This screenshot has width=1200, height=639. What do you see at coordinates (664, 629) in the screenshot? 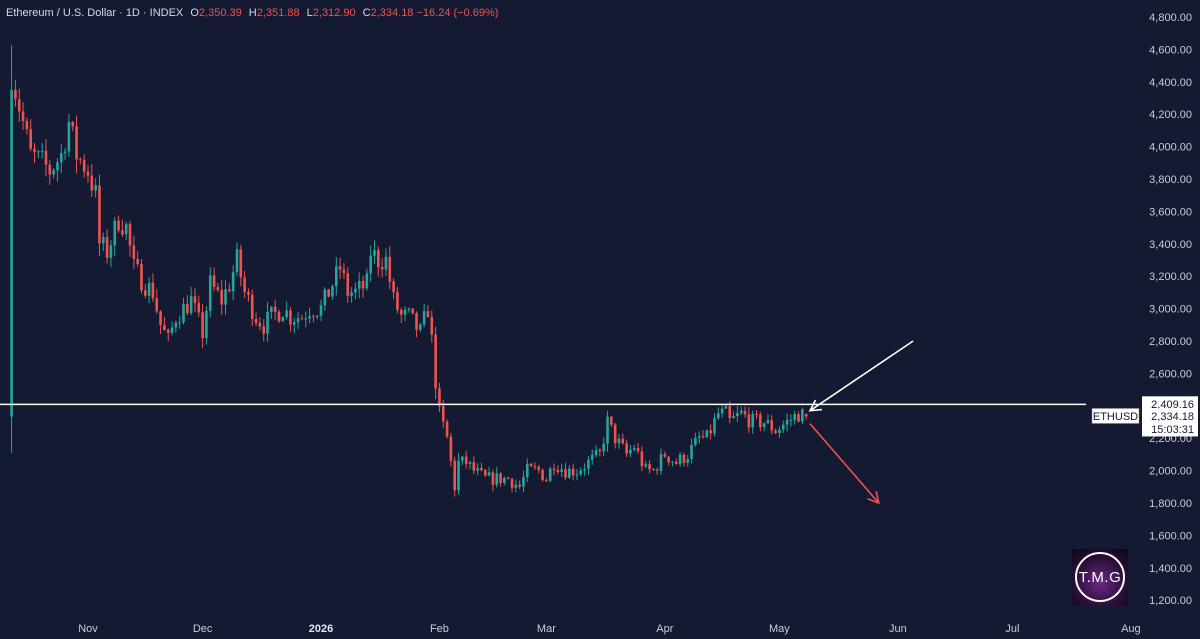
I see `x-tick-label: Apr` at bounding box center [664, 629].